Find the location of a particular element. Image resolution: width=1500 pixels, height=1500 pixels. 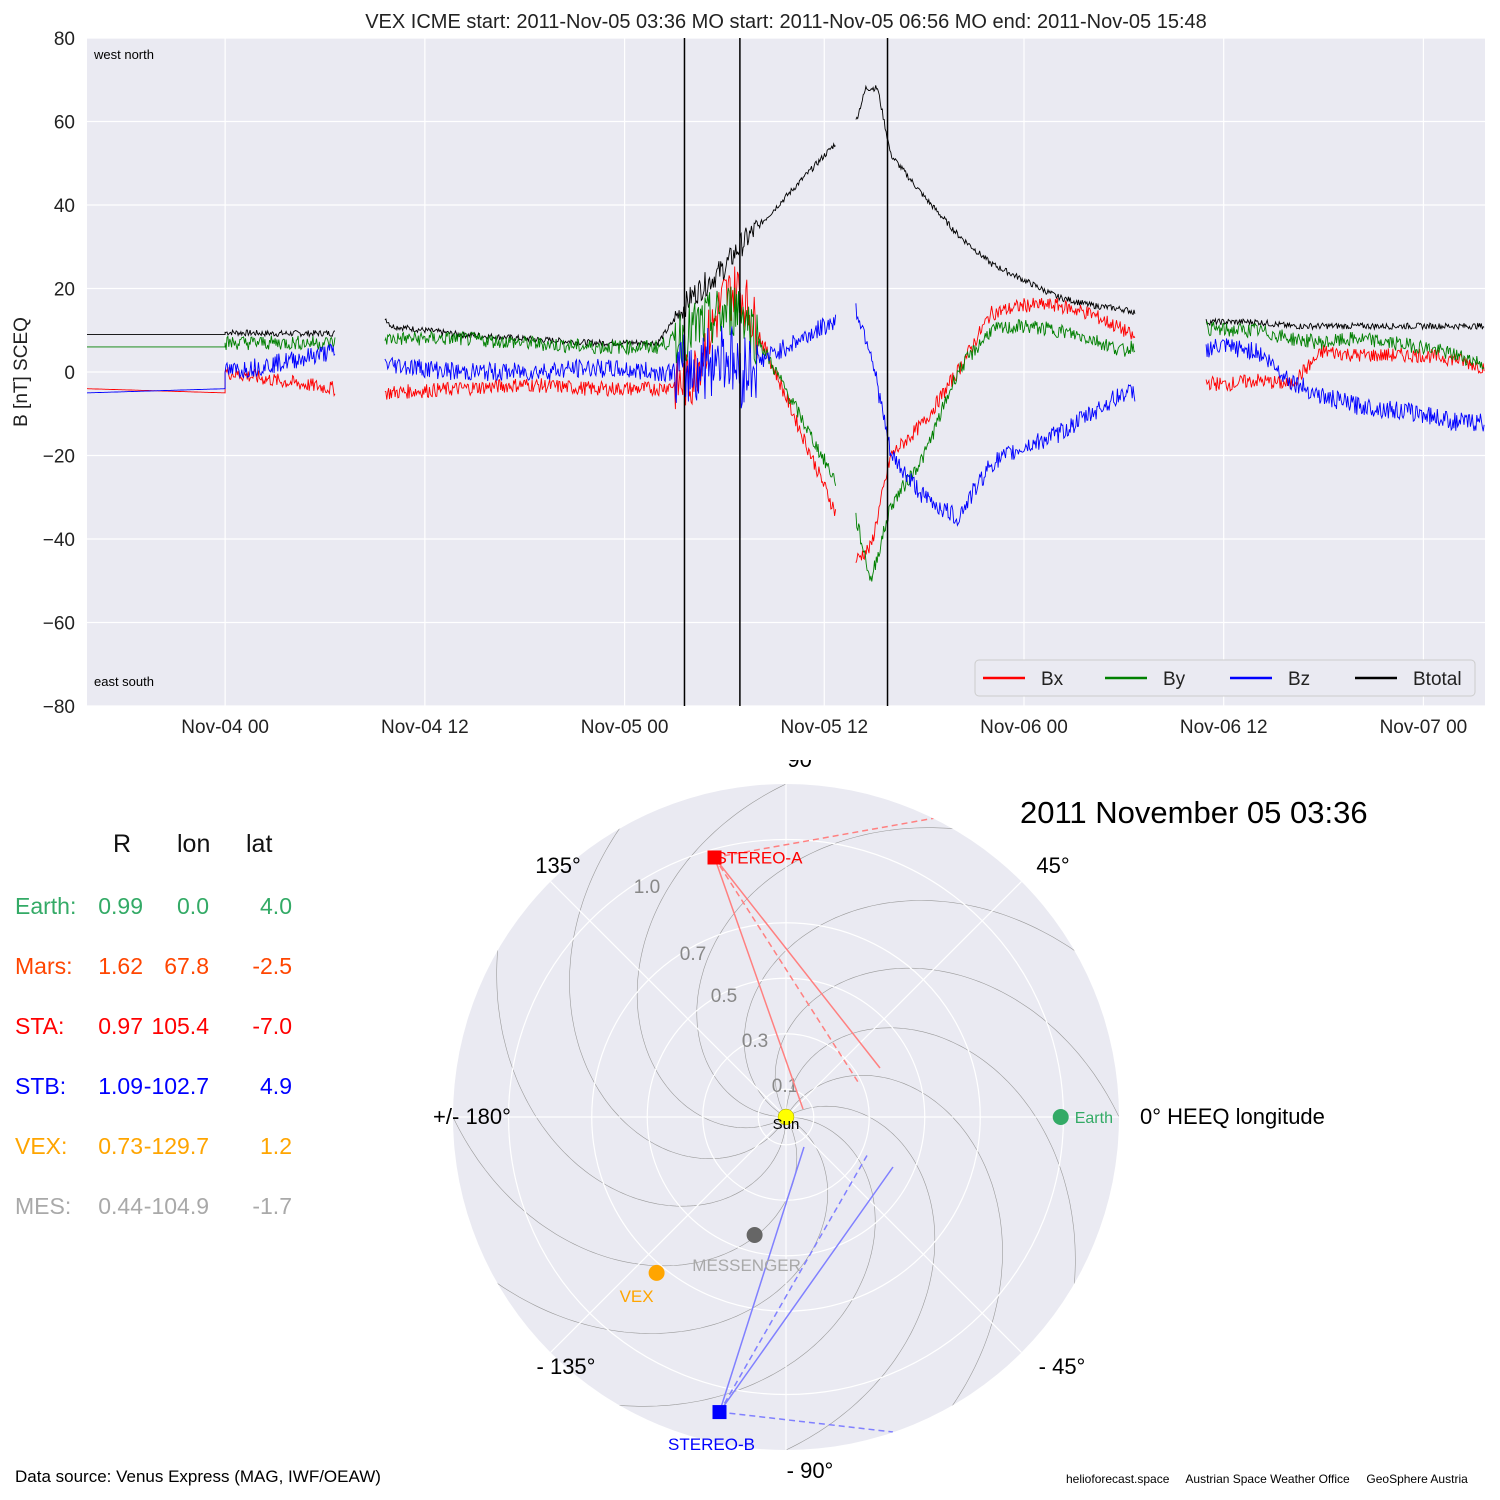

angle-label: - 90° is located at coordinates (810, 1470).